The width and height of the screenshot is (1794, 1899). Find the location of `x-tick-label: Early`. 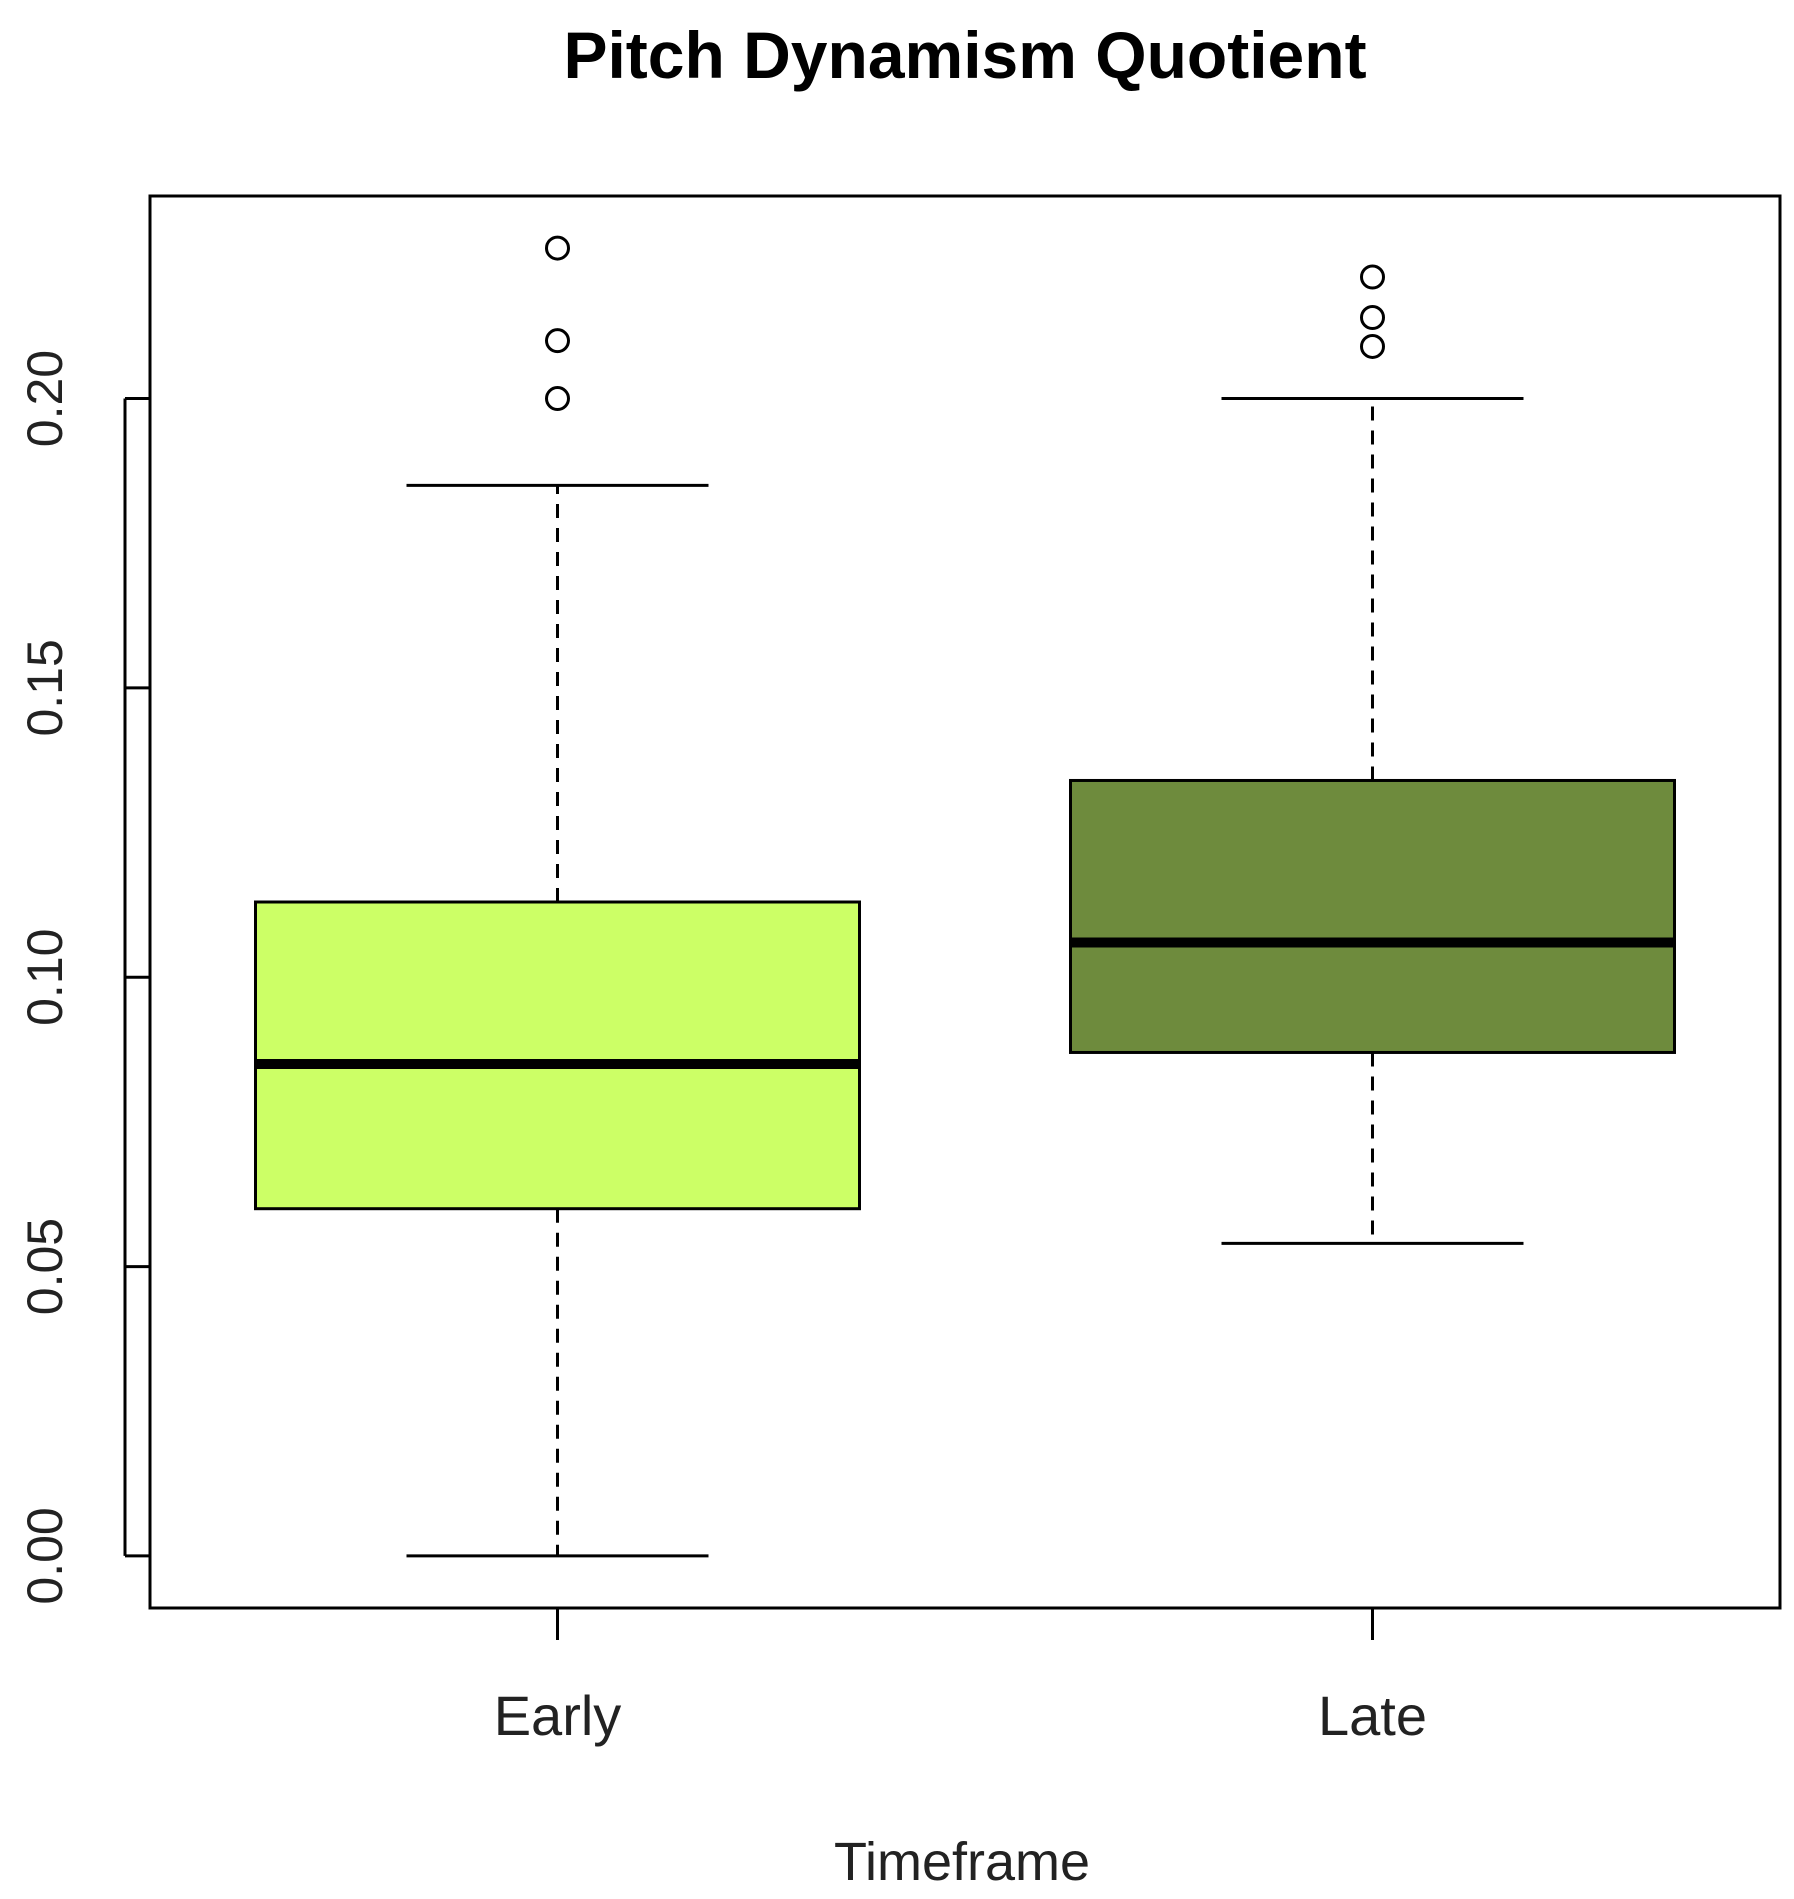

x-tick-label: Early is located at coordinates (558, 1715).